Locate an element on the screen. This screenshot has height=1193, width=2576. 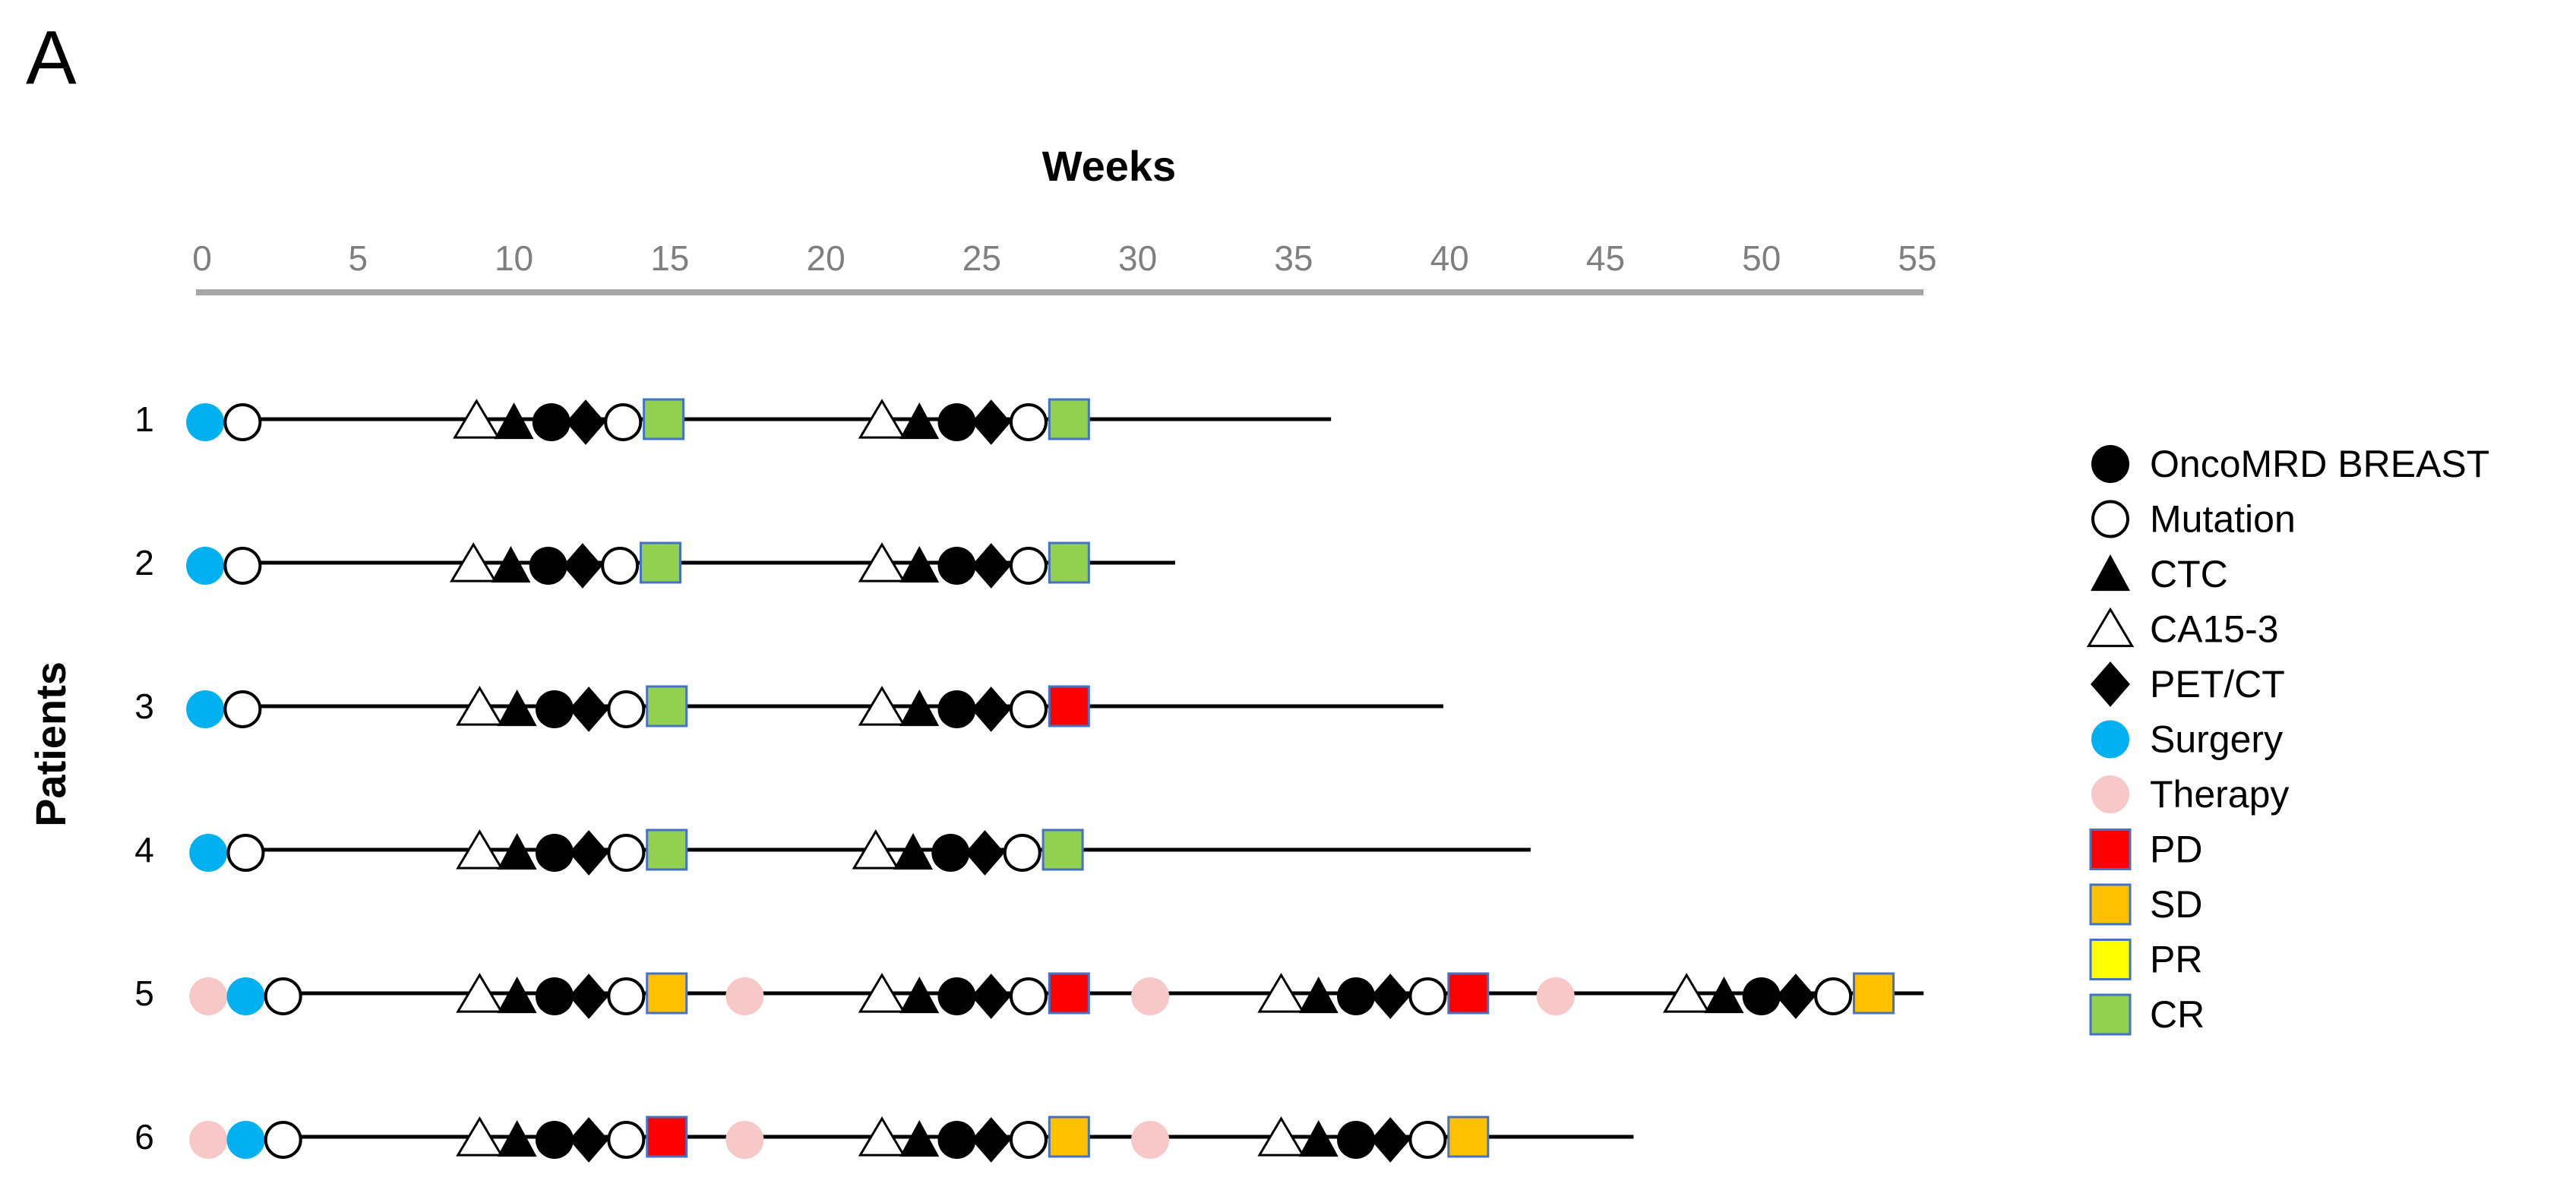
x-tick-label: 55 is located at coordinates (1917, 258).